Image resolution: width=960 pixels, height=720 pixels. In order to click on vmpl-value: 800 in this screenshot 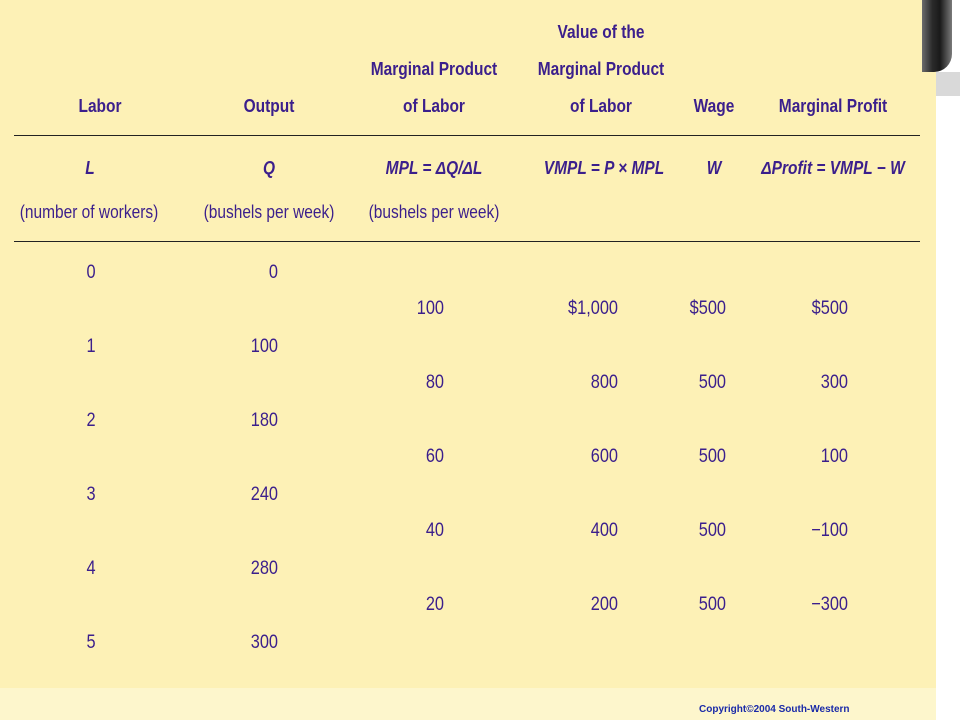, I will do `click(604, 382)`.